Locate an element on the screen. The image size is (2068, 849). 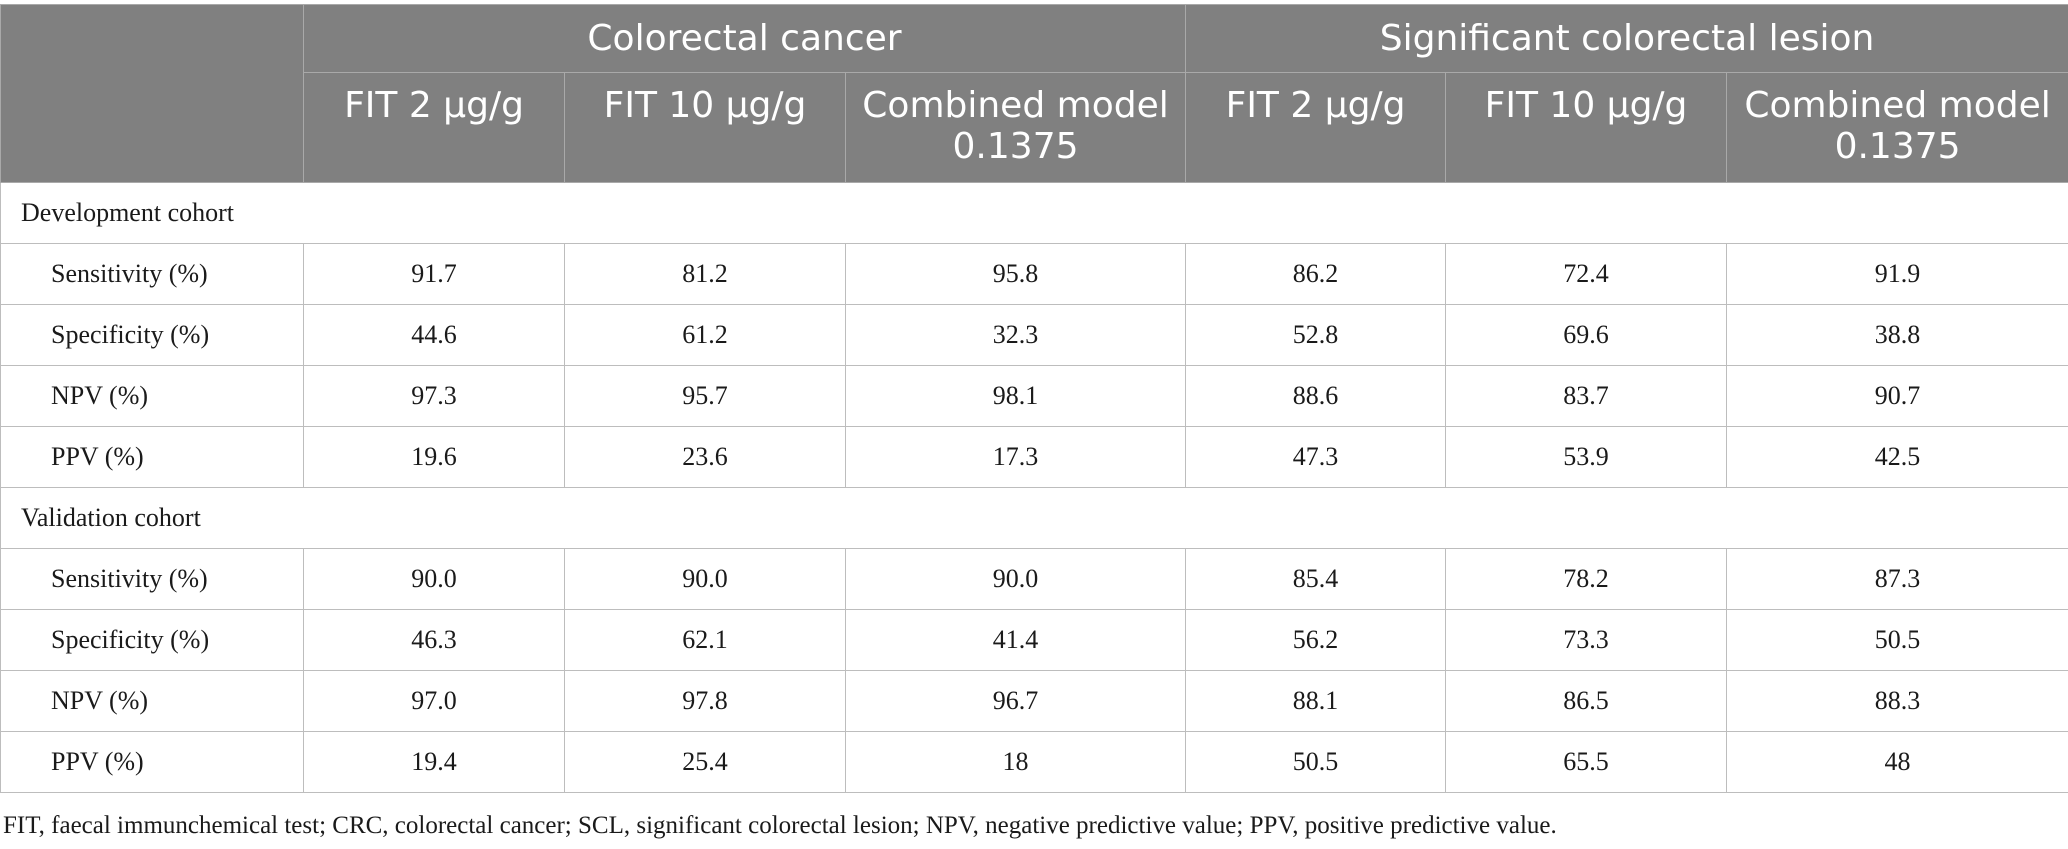
table-cell: 96.7 is located at coordinates (1015, 701).